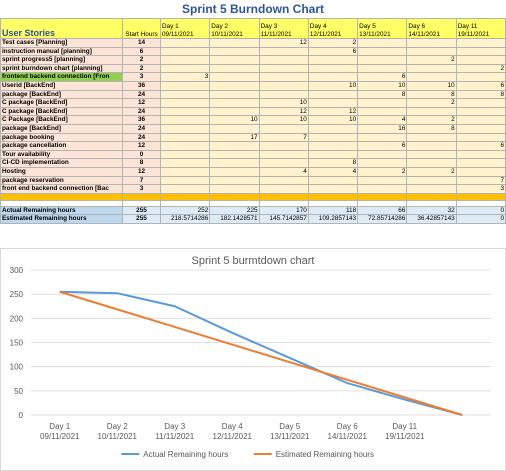 The width and height of the screenshot is (506, 471). I want to click on table-cell: instruction manual [planning], so click(61, 51).